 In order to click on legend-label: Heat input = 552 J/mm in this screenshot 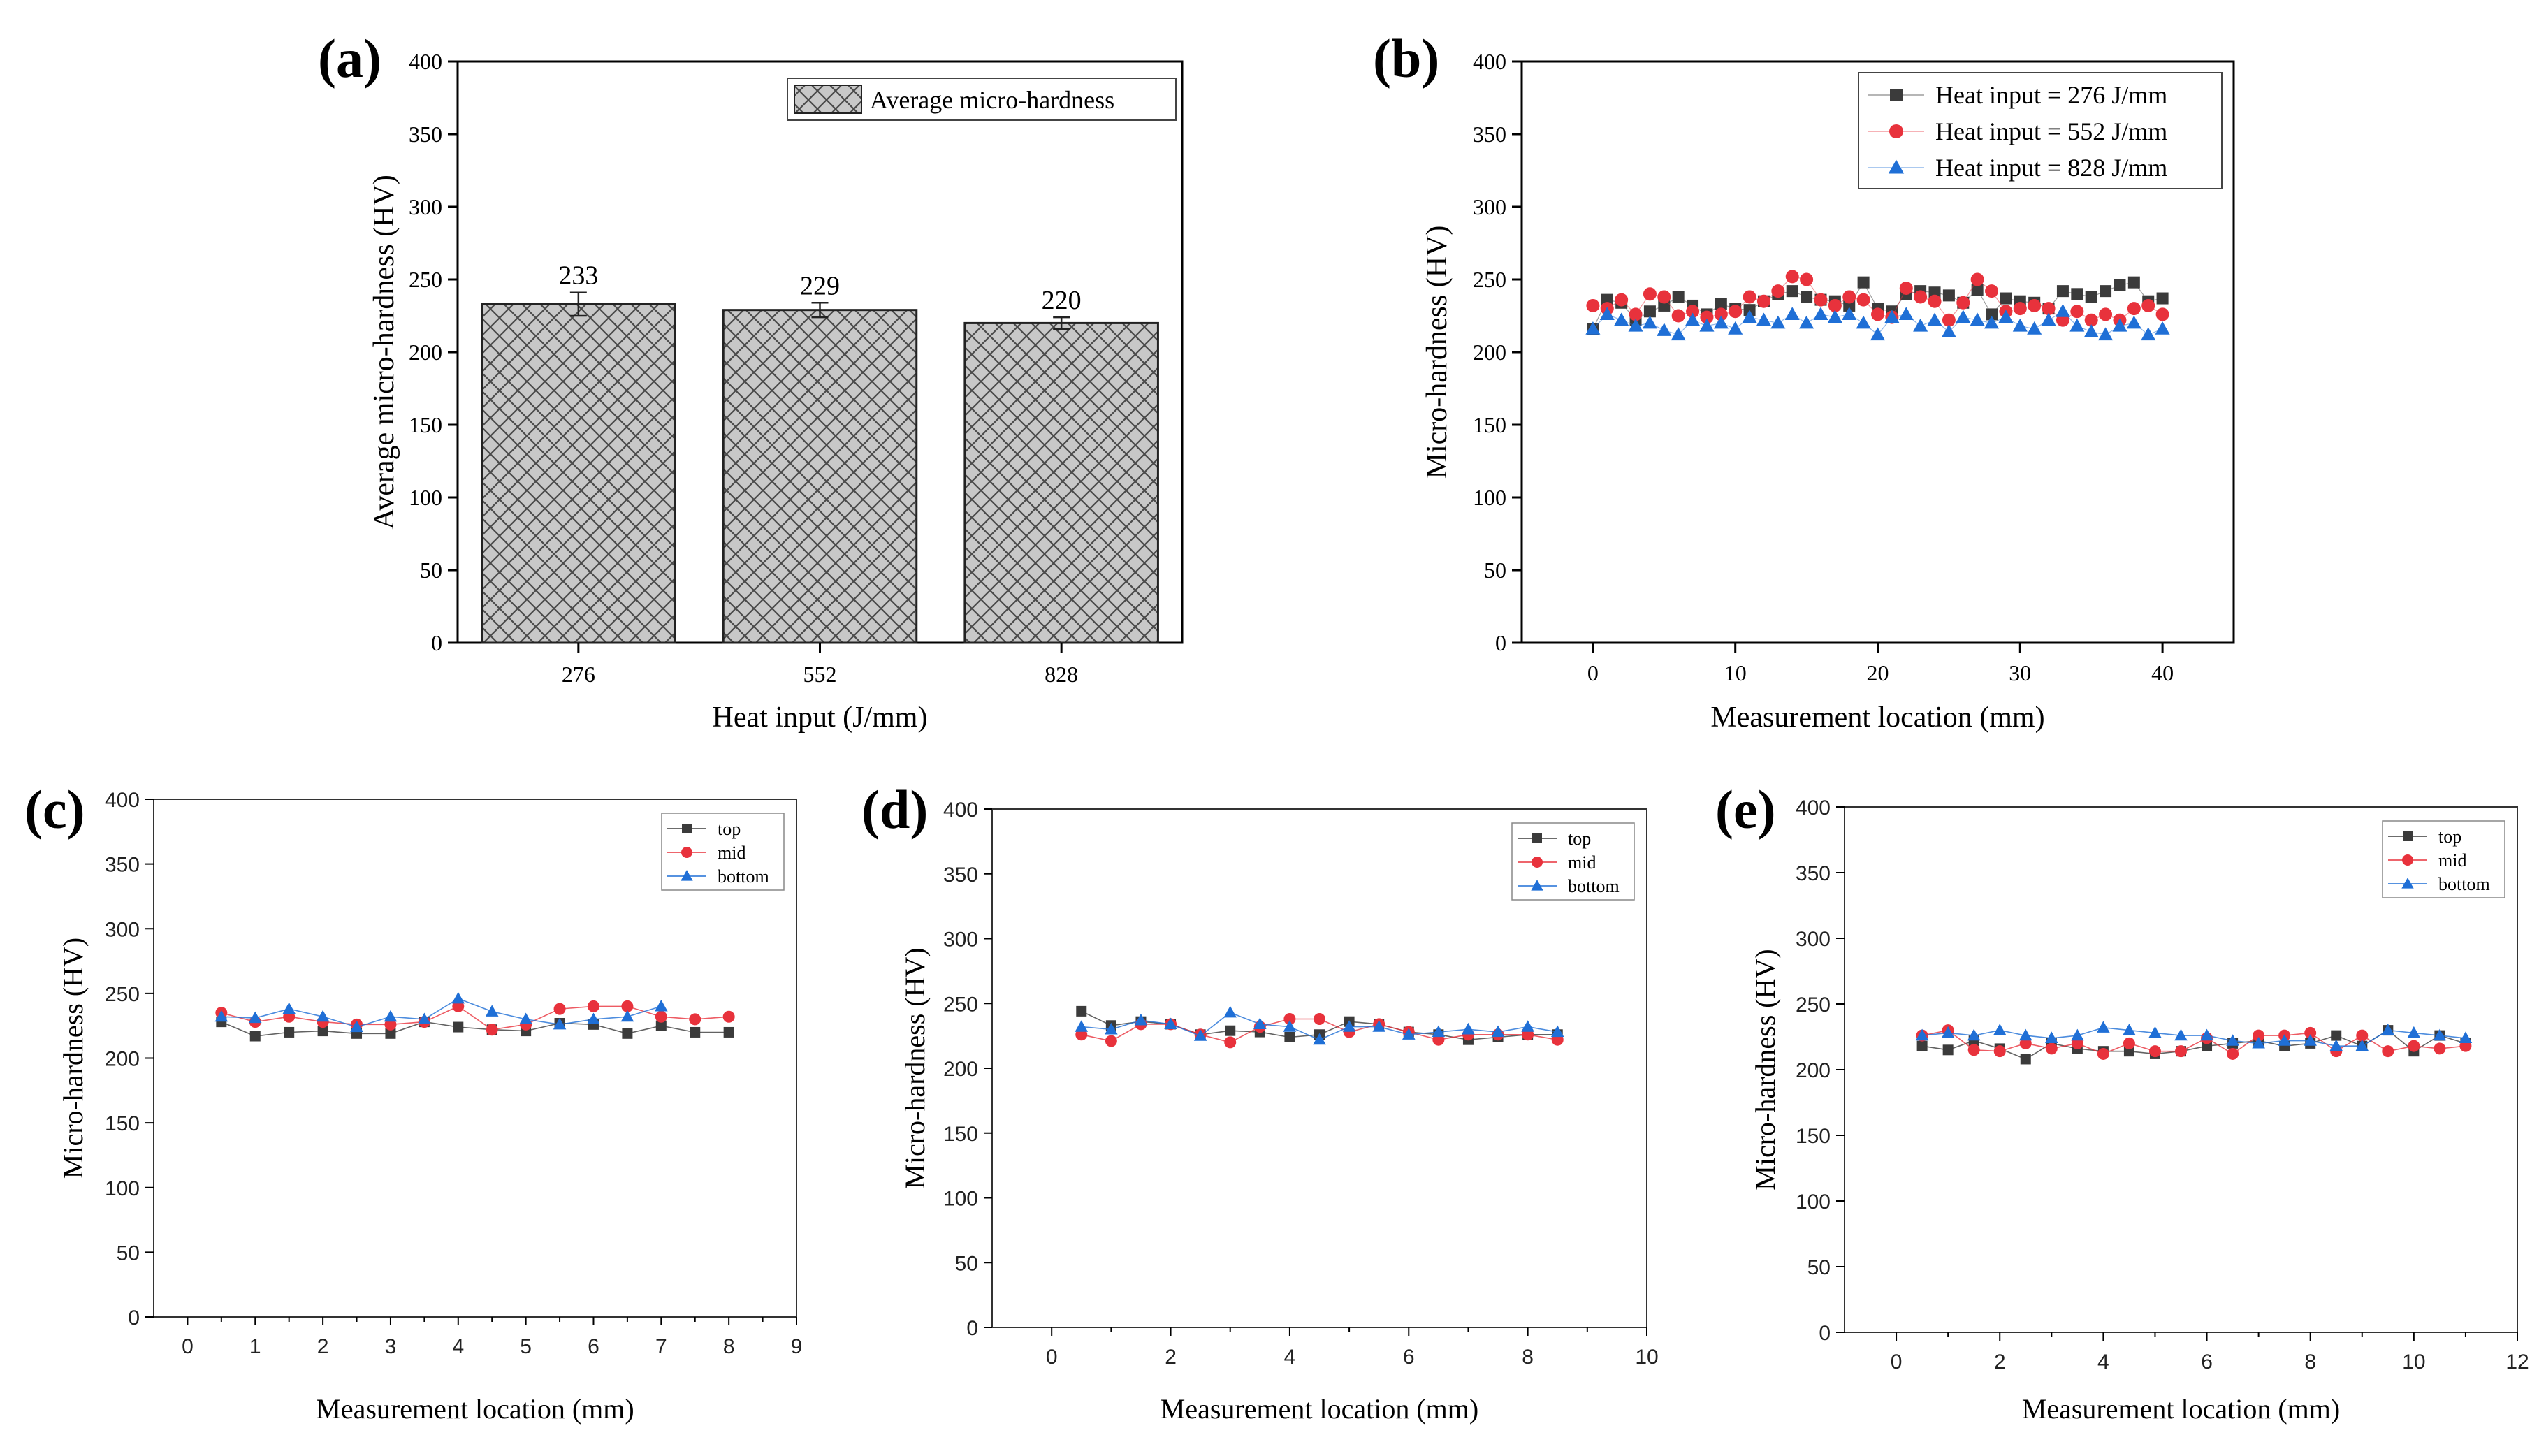, I will do `click(2051, 131)`.